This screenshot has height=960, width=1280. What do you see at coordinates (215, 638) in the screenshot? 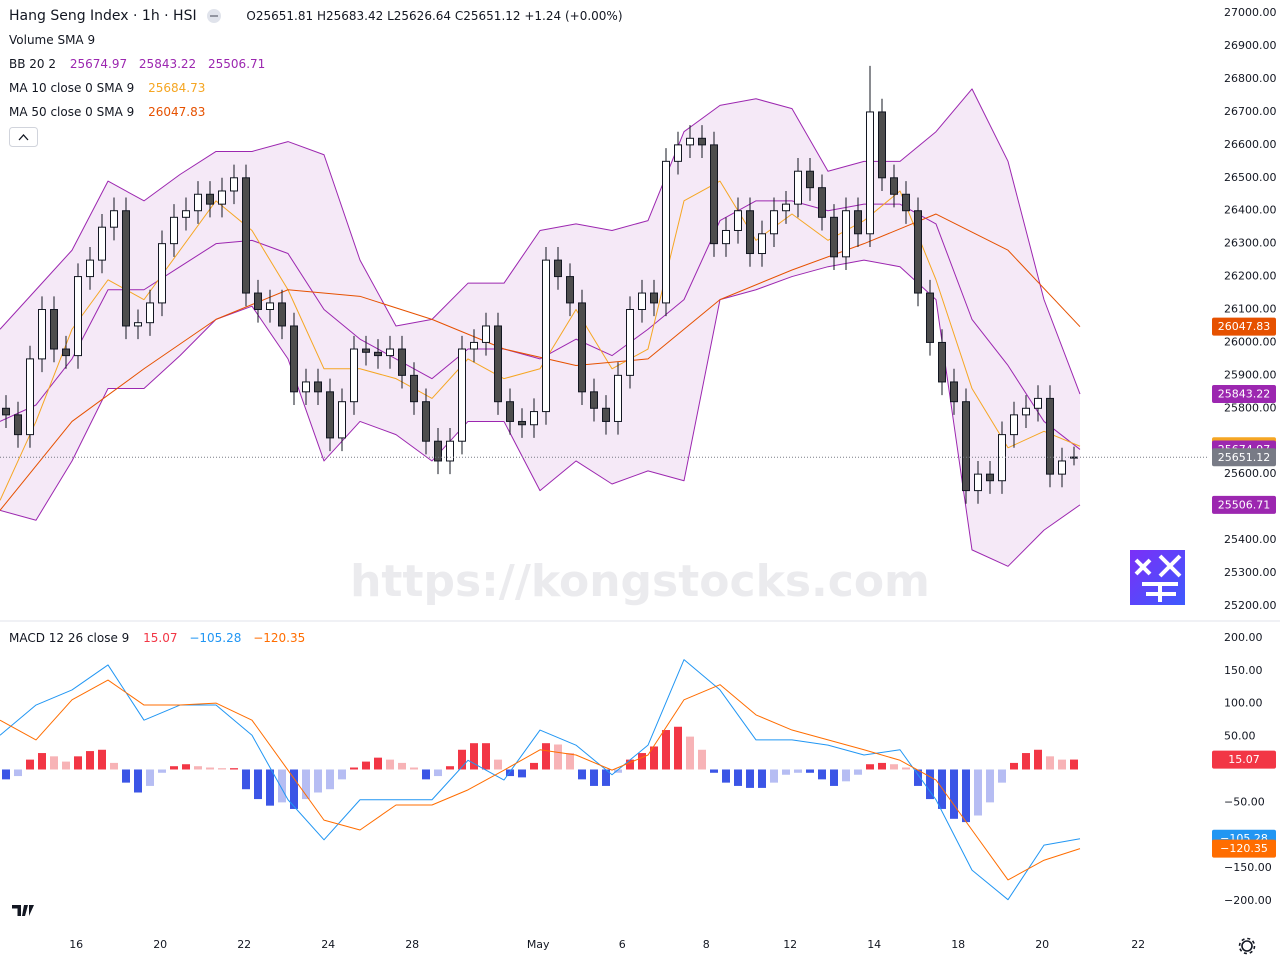
I see `indicator-value: −105.28` at bounding box center [215, 638].